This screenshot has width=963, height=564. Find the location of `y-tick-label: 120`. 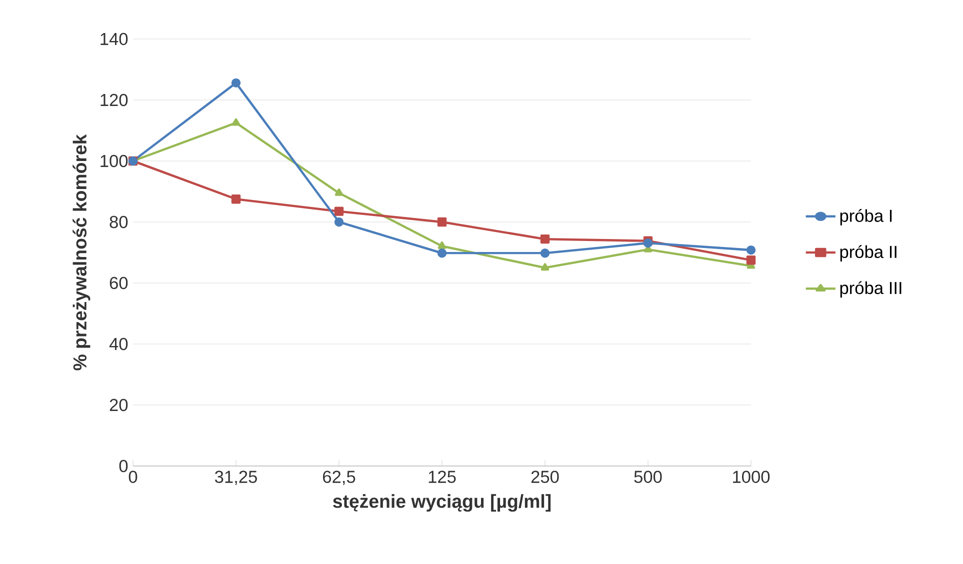

y-tick-label: 120 is located at coordinates (114, 100).